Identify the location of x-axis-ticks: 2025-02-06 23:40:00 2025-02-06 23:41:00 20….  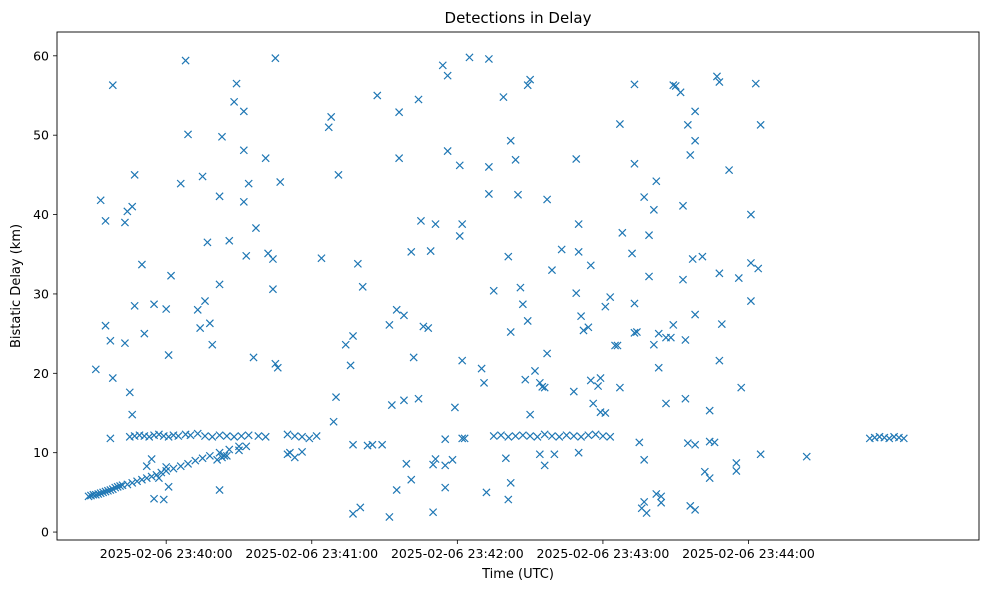
(457, 550).